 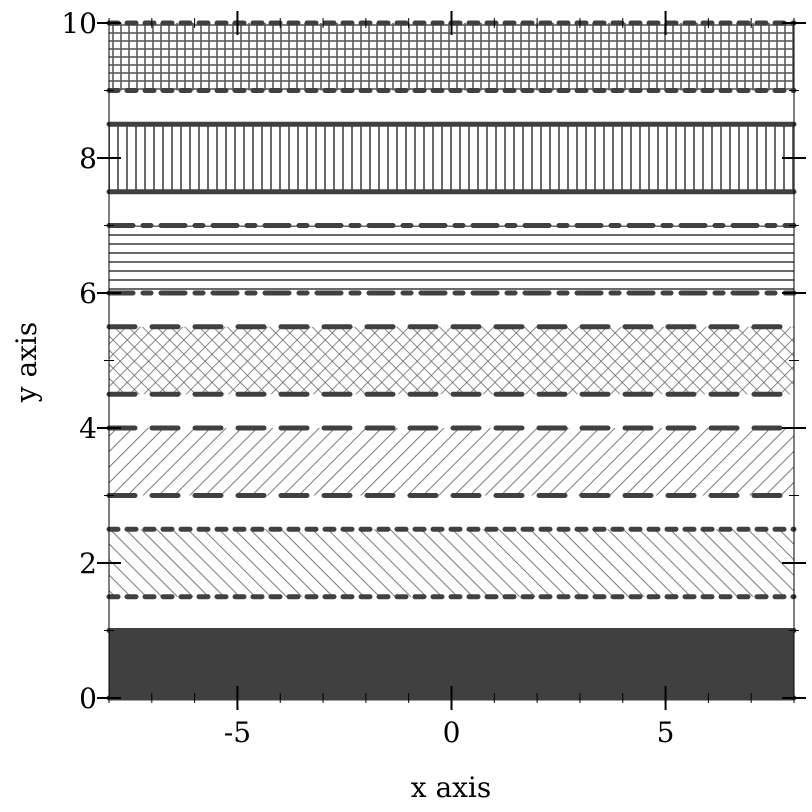 What do you see at coordinates (79, 23) in the screenshot?
I see `y-tick-label: 10` at bounding box center [79, 23].